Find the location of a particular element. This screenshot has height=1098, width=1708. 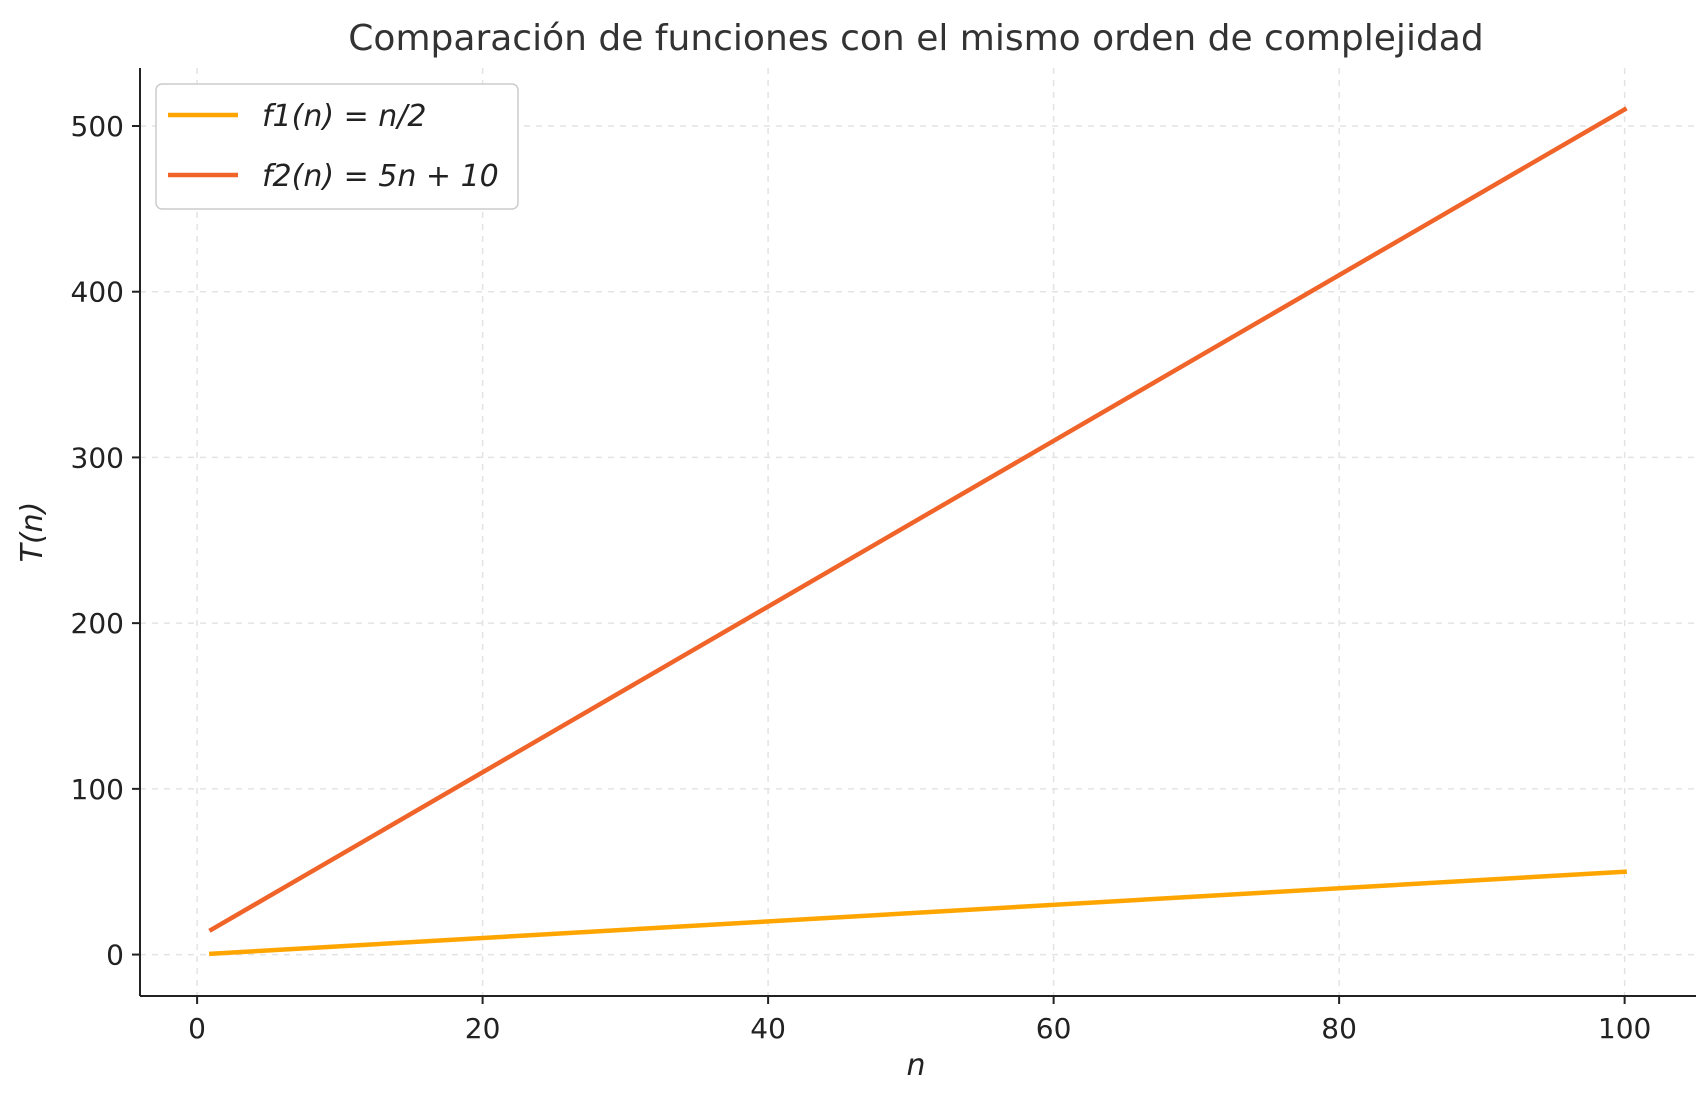

x-tick-label: 0 is located at coordinates (197, 1028).